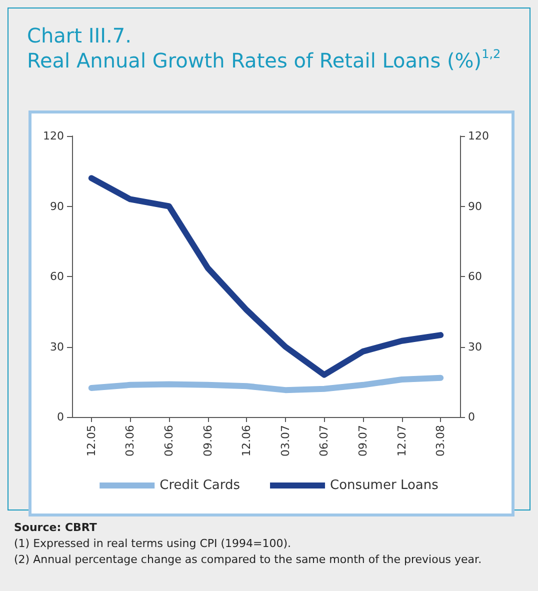 The width and height of the screenshot is (538, 591). What do you see at coordinates (475, 347) in the screenshot?
I see `y2-tick-label: 30` at bounding box center [475, 347].